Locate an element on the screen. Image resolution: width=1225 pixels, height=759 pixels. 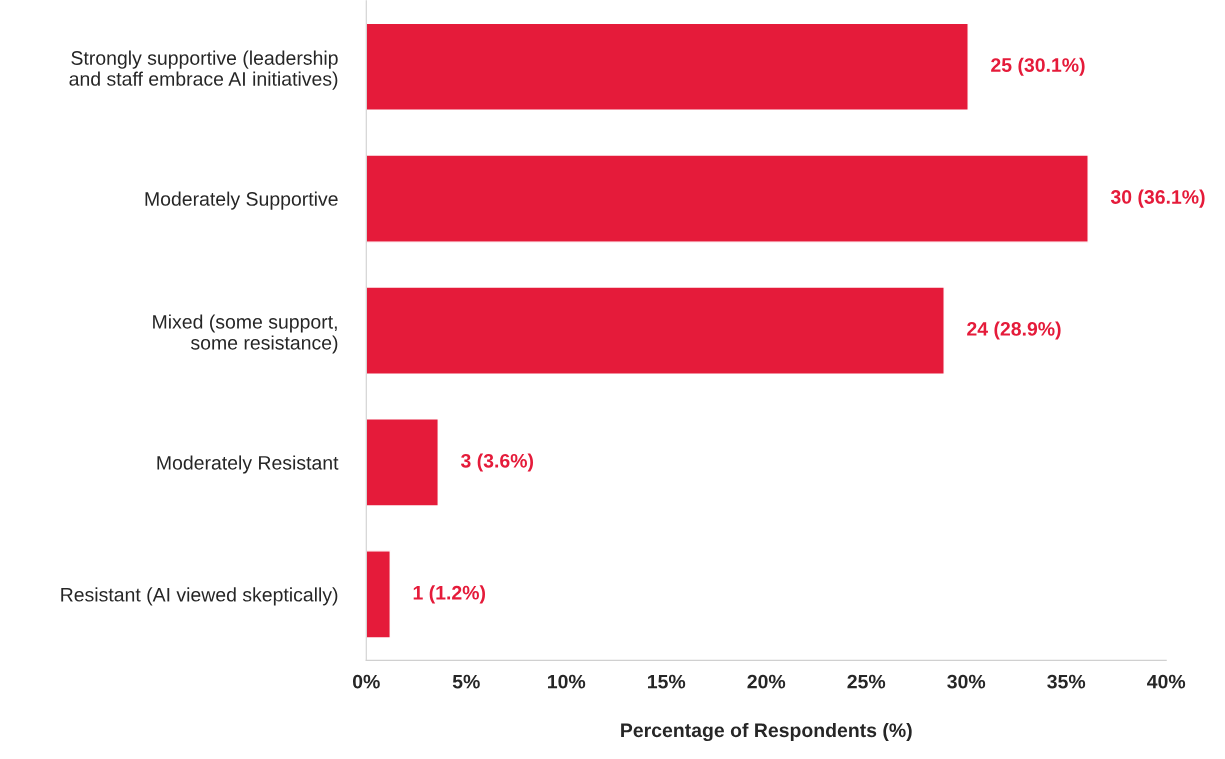
x-tick-label: 25% is located at coordinates (866, 681).